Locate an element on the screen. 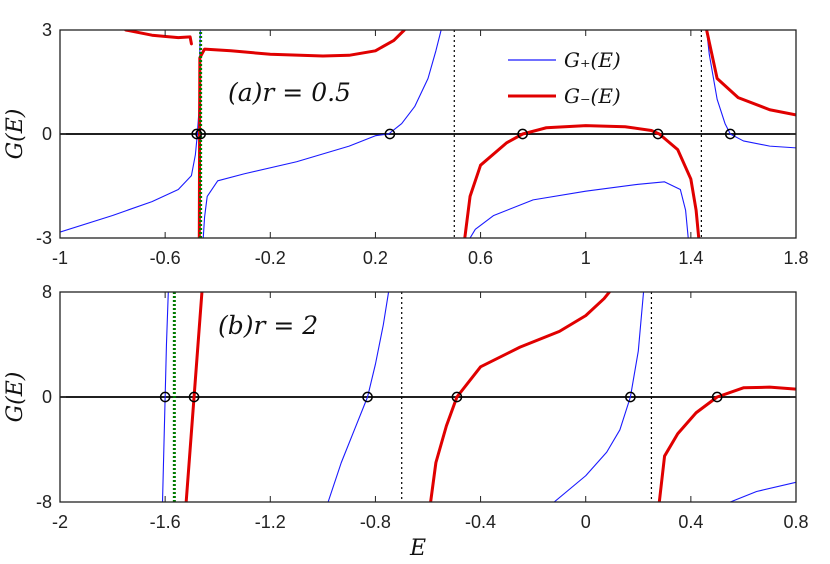  x-tick-label-a-2: -0.2 is located at coordinates (270, 258).